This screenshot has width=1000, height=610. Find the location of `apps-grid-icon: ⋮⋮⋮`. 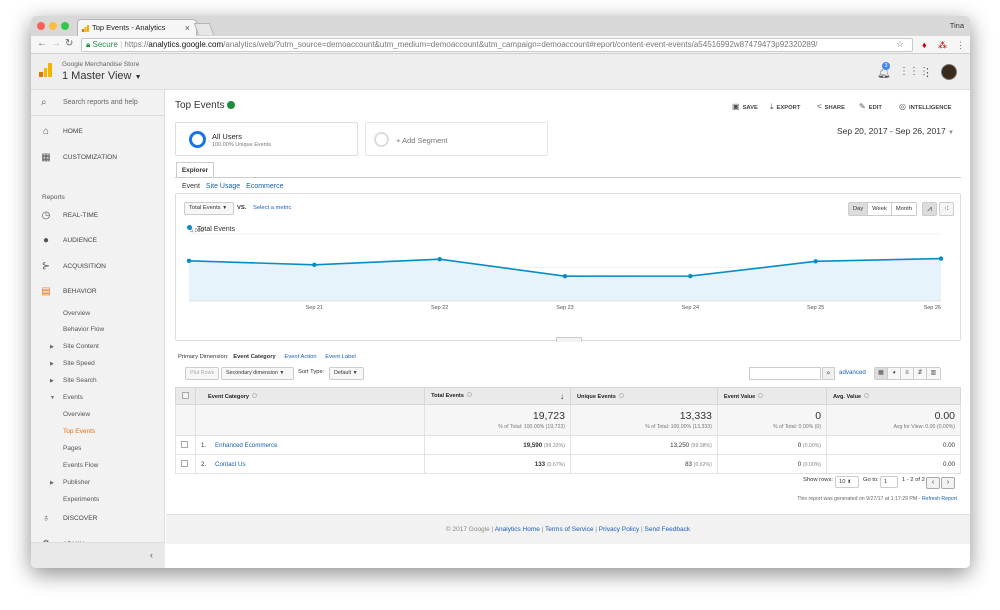

apps-grid-icon: ⋮⋮⋮ is located at coordinates (914, 71).